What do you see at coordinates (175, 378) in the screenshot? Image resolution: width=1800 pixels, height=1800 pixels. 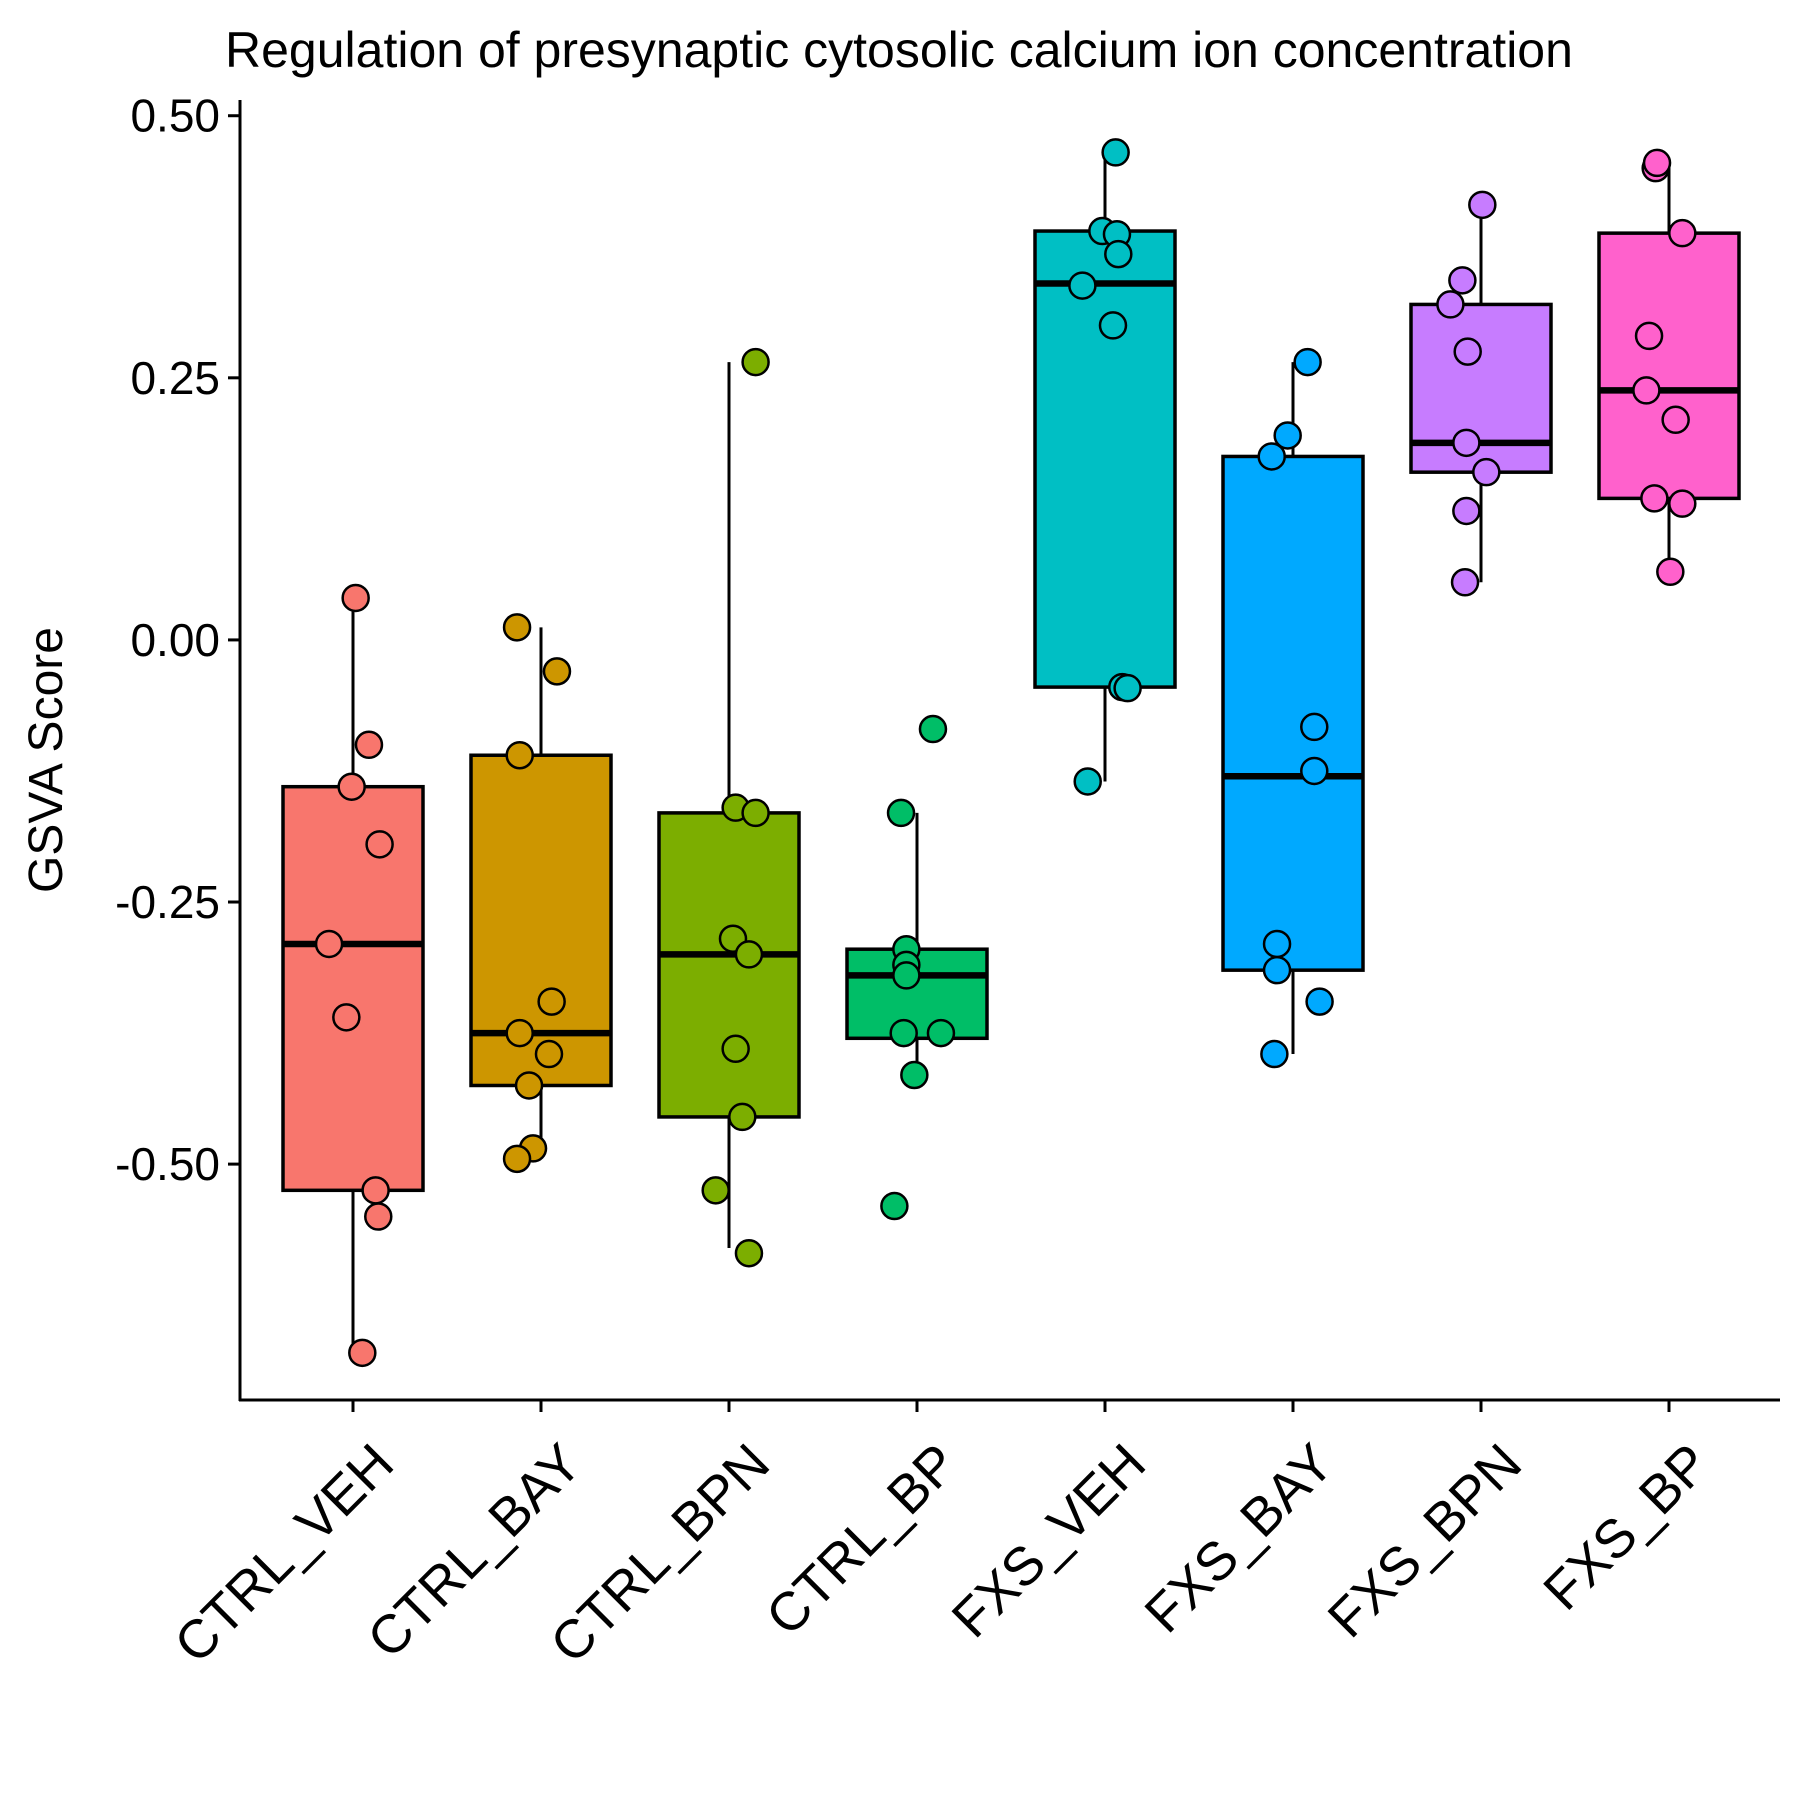 I see `y-tick-label: 0.25` at bounding box center [175, 378].